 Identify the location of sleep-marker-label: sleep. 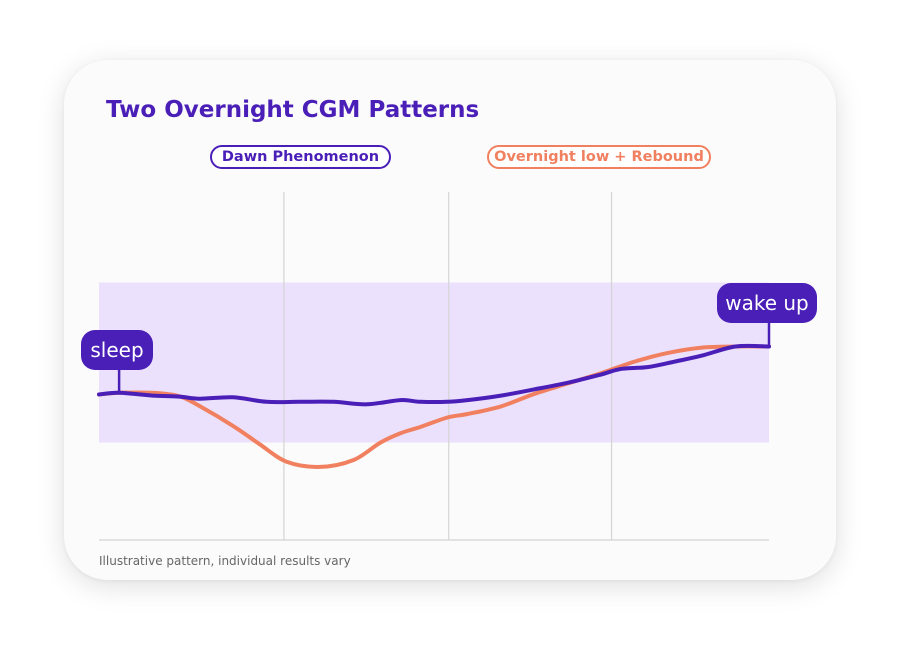
(116, 350).